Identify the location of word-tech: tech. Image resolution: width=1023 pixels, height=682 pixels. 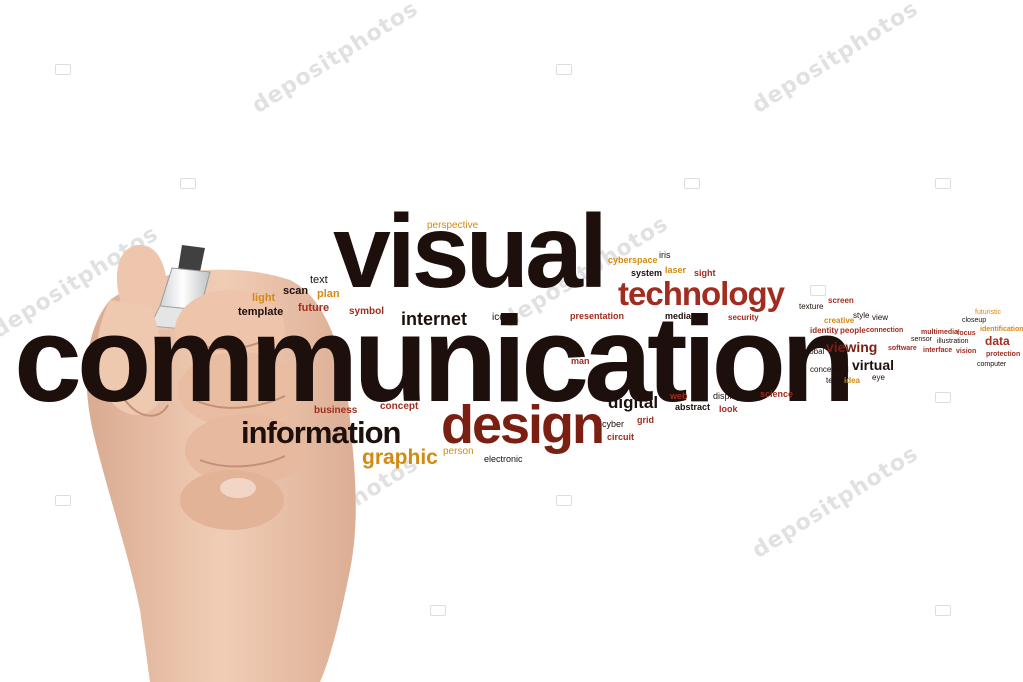
(834, 380).